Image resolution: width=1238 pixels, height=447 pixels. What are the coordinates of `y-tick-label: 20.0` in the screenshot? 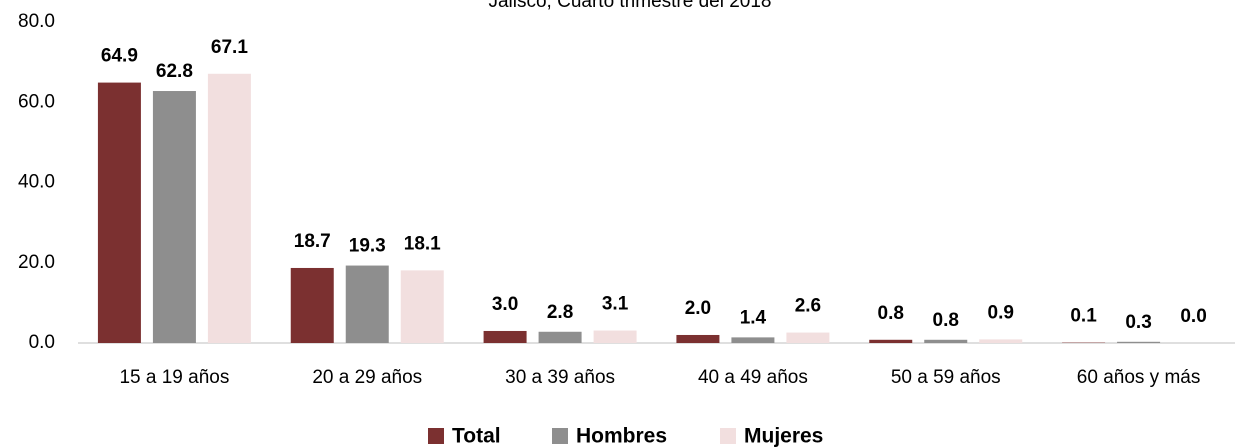 It's located at (36, 262).